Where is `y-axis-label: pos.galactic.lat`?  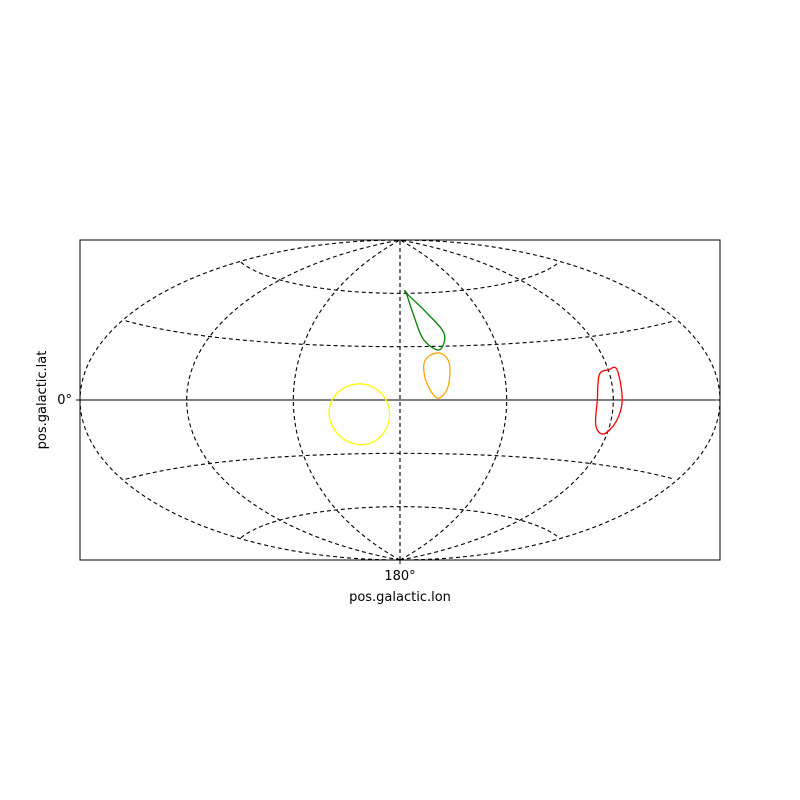 y-axis-label: pos.galactic.lat is located at coordinates (42, 400).